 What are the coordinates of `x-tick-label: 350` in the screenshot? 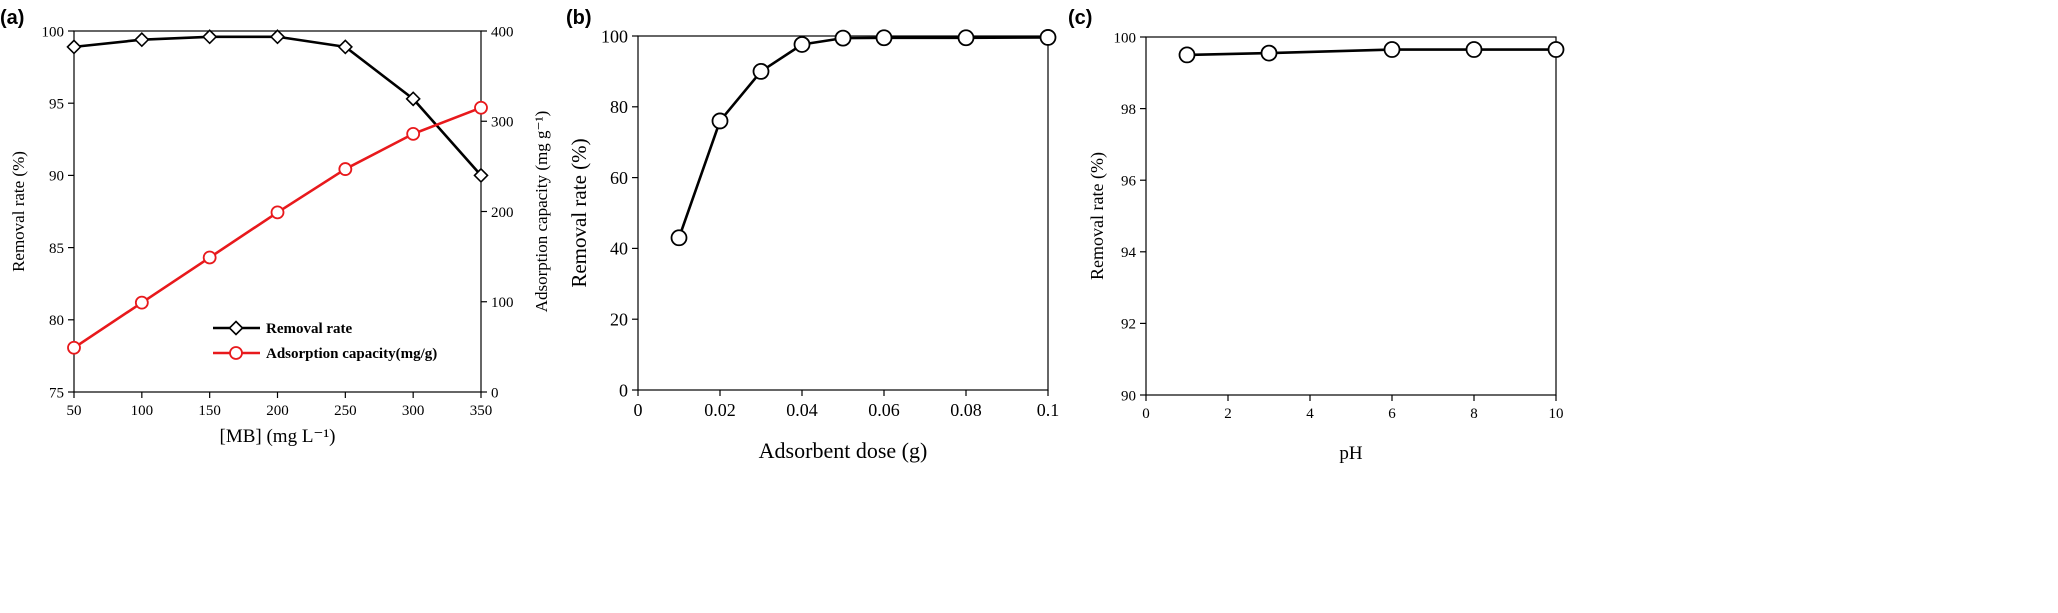 It's located at (481, 411).